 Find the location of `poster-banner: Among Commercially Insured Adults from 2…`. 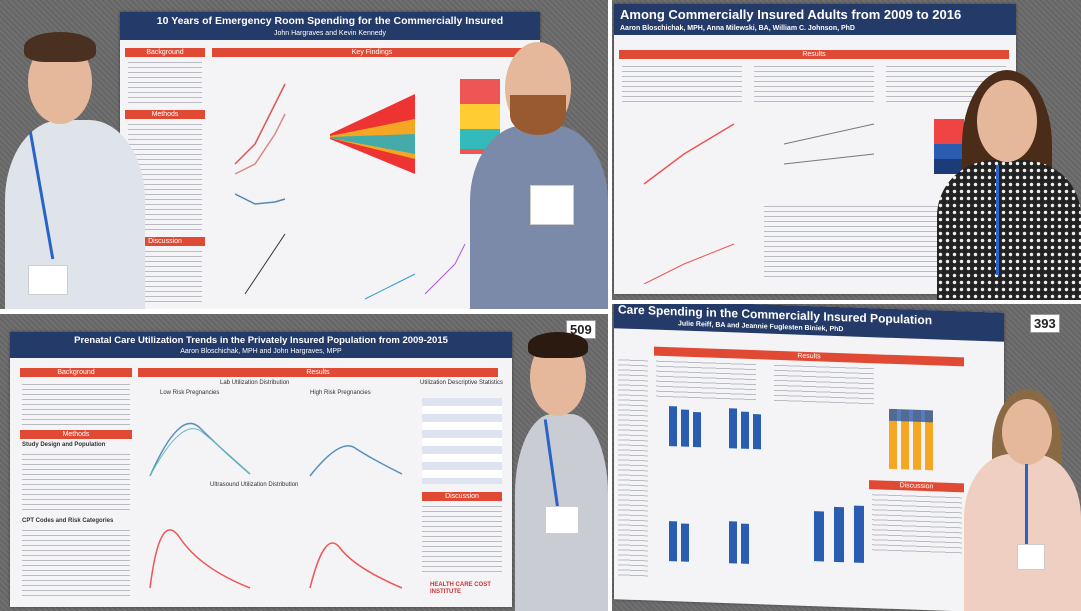

poster-banner: Among Commercially Insured Adults from 2… is located at coordinates (815, 19).